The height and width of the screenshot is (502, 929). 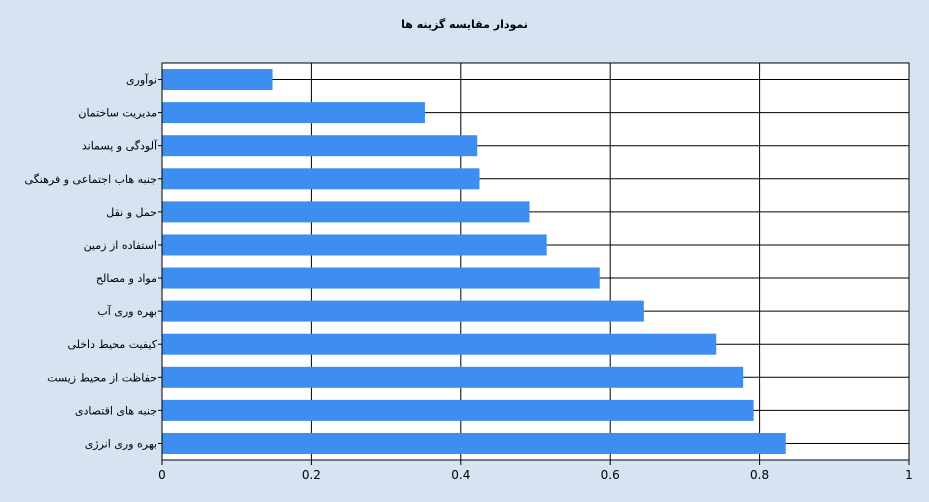 What do you see at coordinates (121, 443) in the screenshot?
I see `category-label: بهره وری انرژی` at bounding box center [121, 443].